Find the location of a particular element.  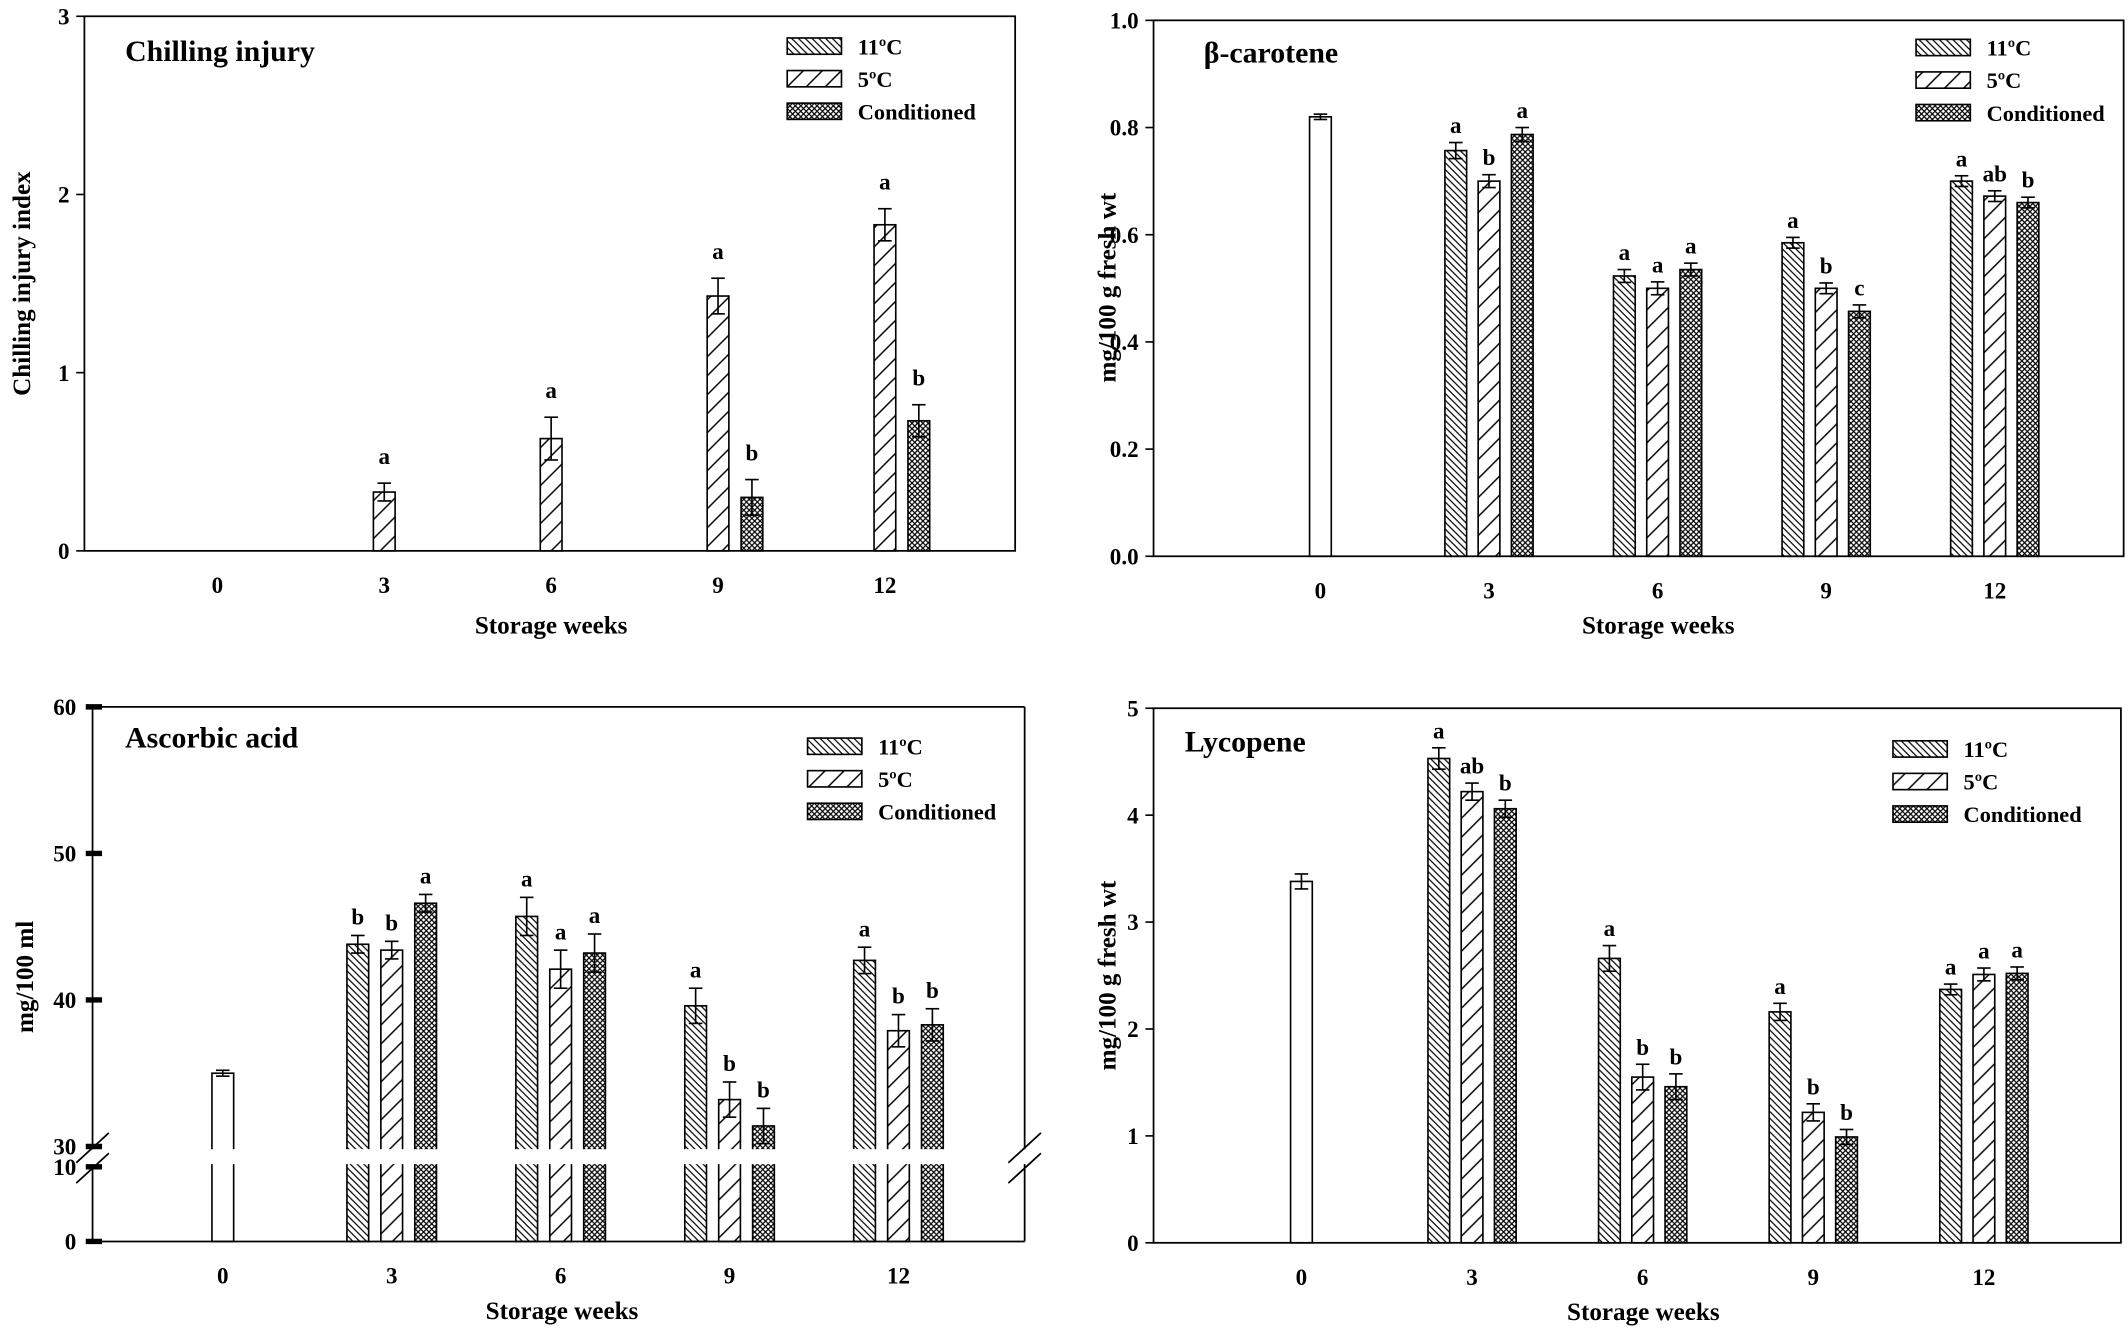

significance-letter: c is located at coordinates (1859, 287).